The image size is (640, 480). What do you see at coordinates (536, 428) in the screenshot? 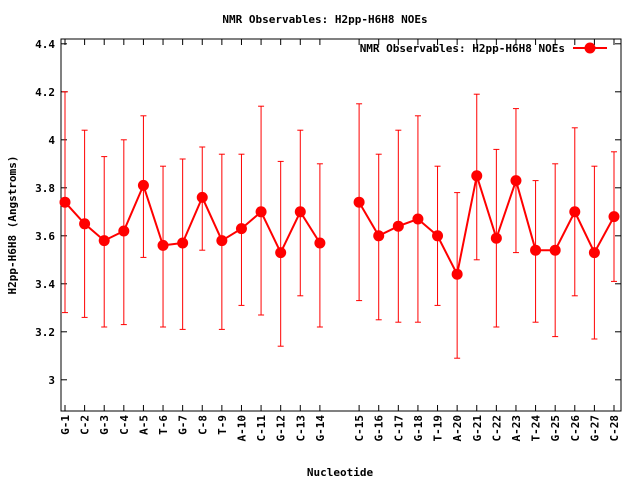
I see `x-tick-label: T-24` at bounding box center [536, 428].